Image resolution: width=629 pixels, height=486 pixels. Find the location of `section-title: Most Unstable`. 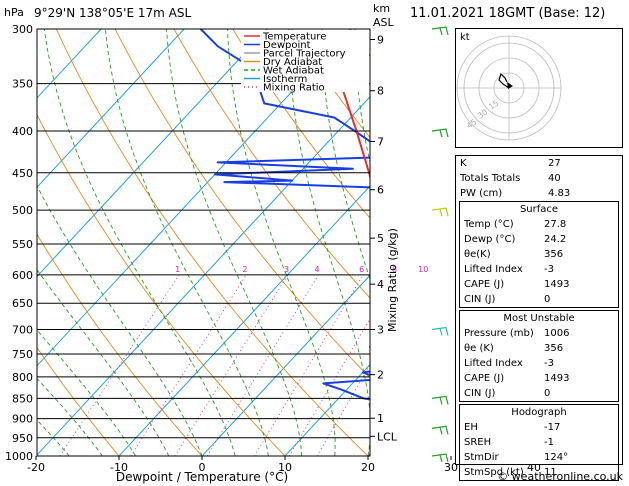

section-title: Most Unstable is located at coordinates (539, 318).